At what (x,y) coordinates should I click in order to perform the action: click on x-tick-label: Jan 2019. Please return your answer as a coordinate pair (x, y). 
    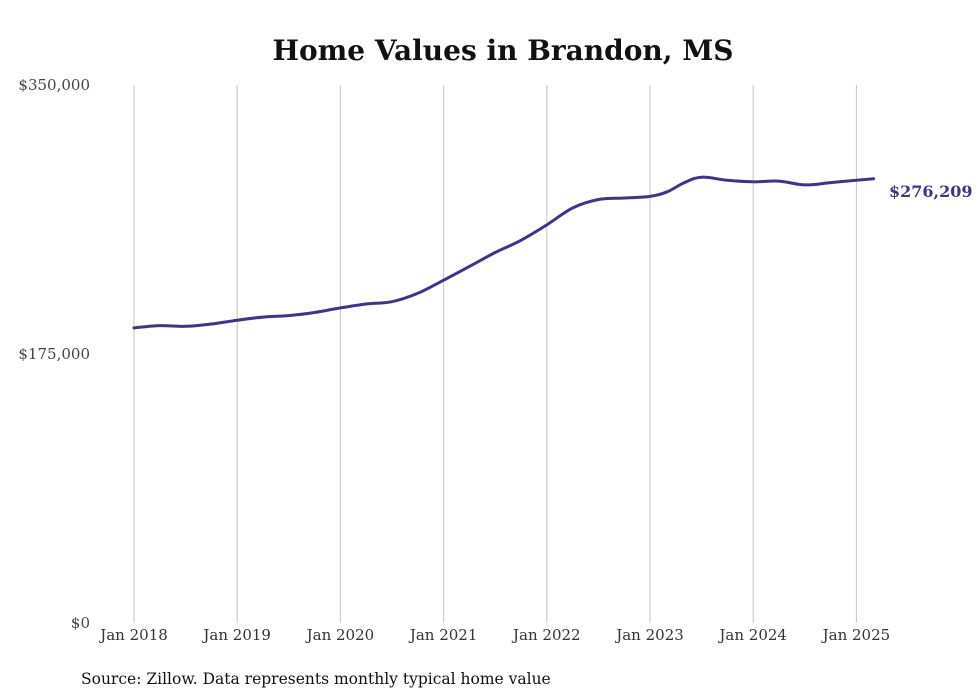
    Looking at the image, I should click on (236, 635).